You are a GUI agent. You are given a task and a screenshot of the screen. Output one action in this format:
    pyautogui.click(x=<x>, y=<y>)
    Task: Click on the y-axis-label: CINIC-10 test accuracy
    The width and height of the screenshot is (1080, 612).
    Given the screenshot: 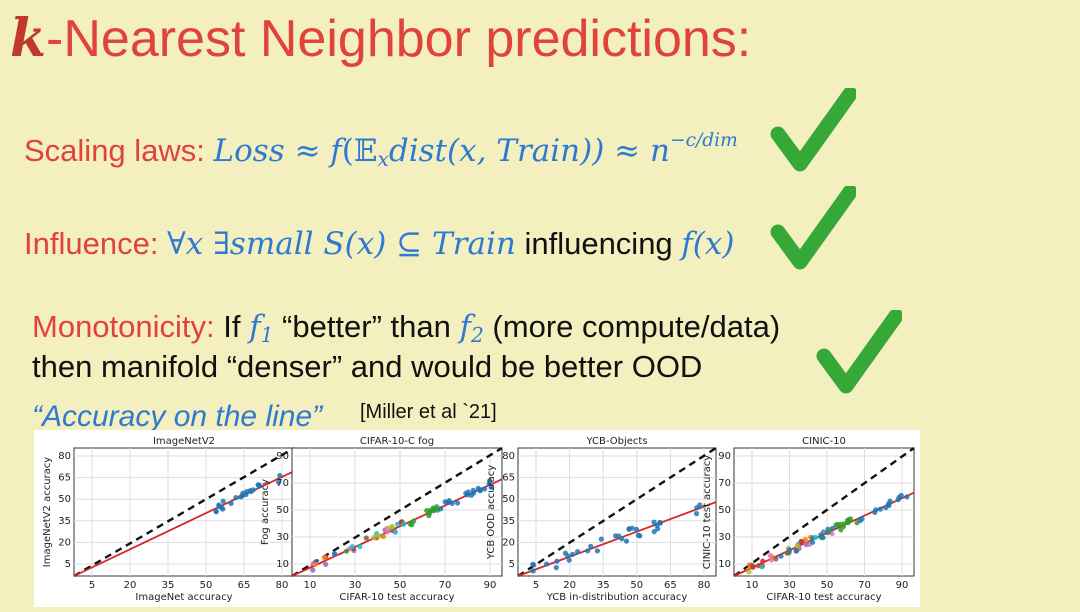 What is the action you would take?
    pyautogui.click(x=707, y=512)
    